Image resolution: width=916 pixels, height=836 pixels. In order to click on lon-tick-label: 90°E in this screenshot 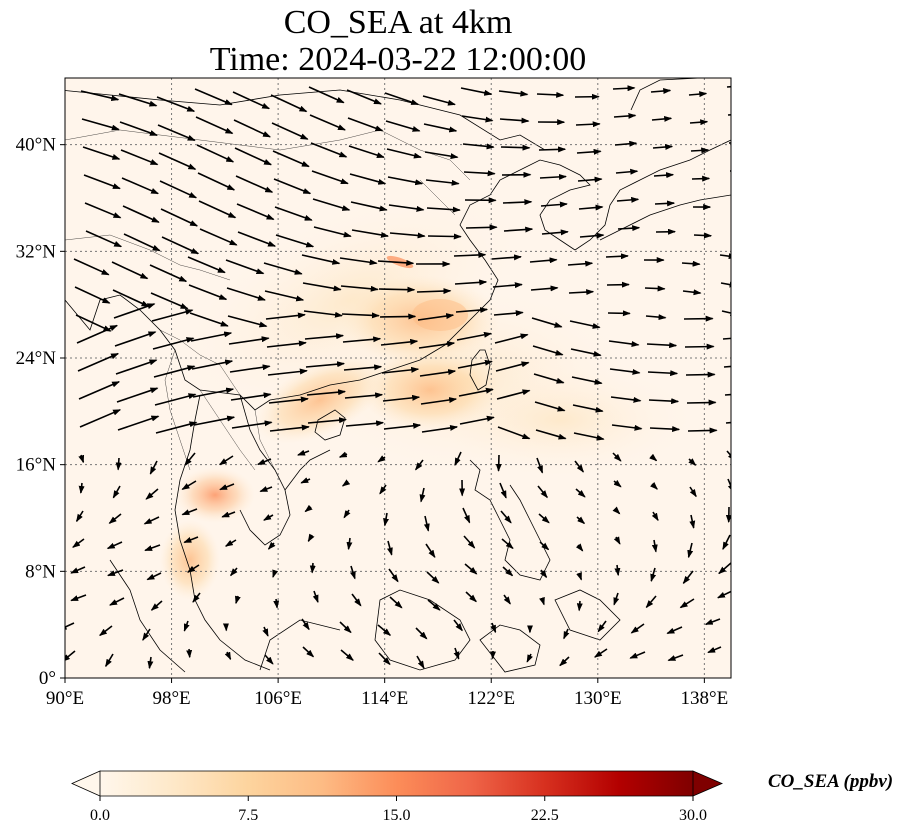, I will do `click(65, 698)`.